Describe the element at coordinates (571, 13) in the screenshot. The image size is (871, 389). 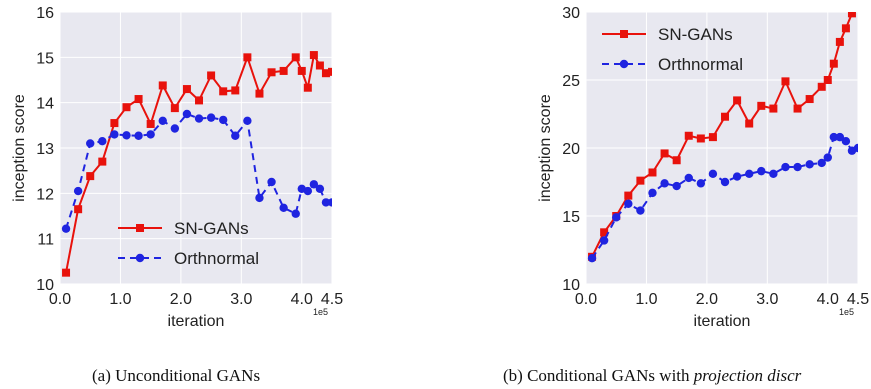
I see `y-tick-label: 30` at that location.